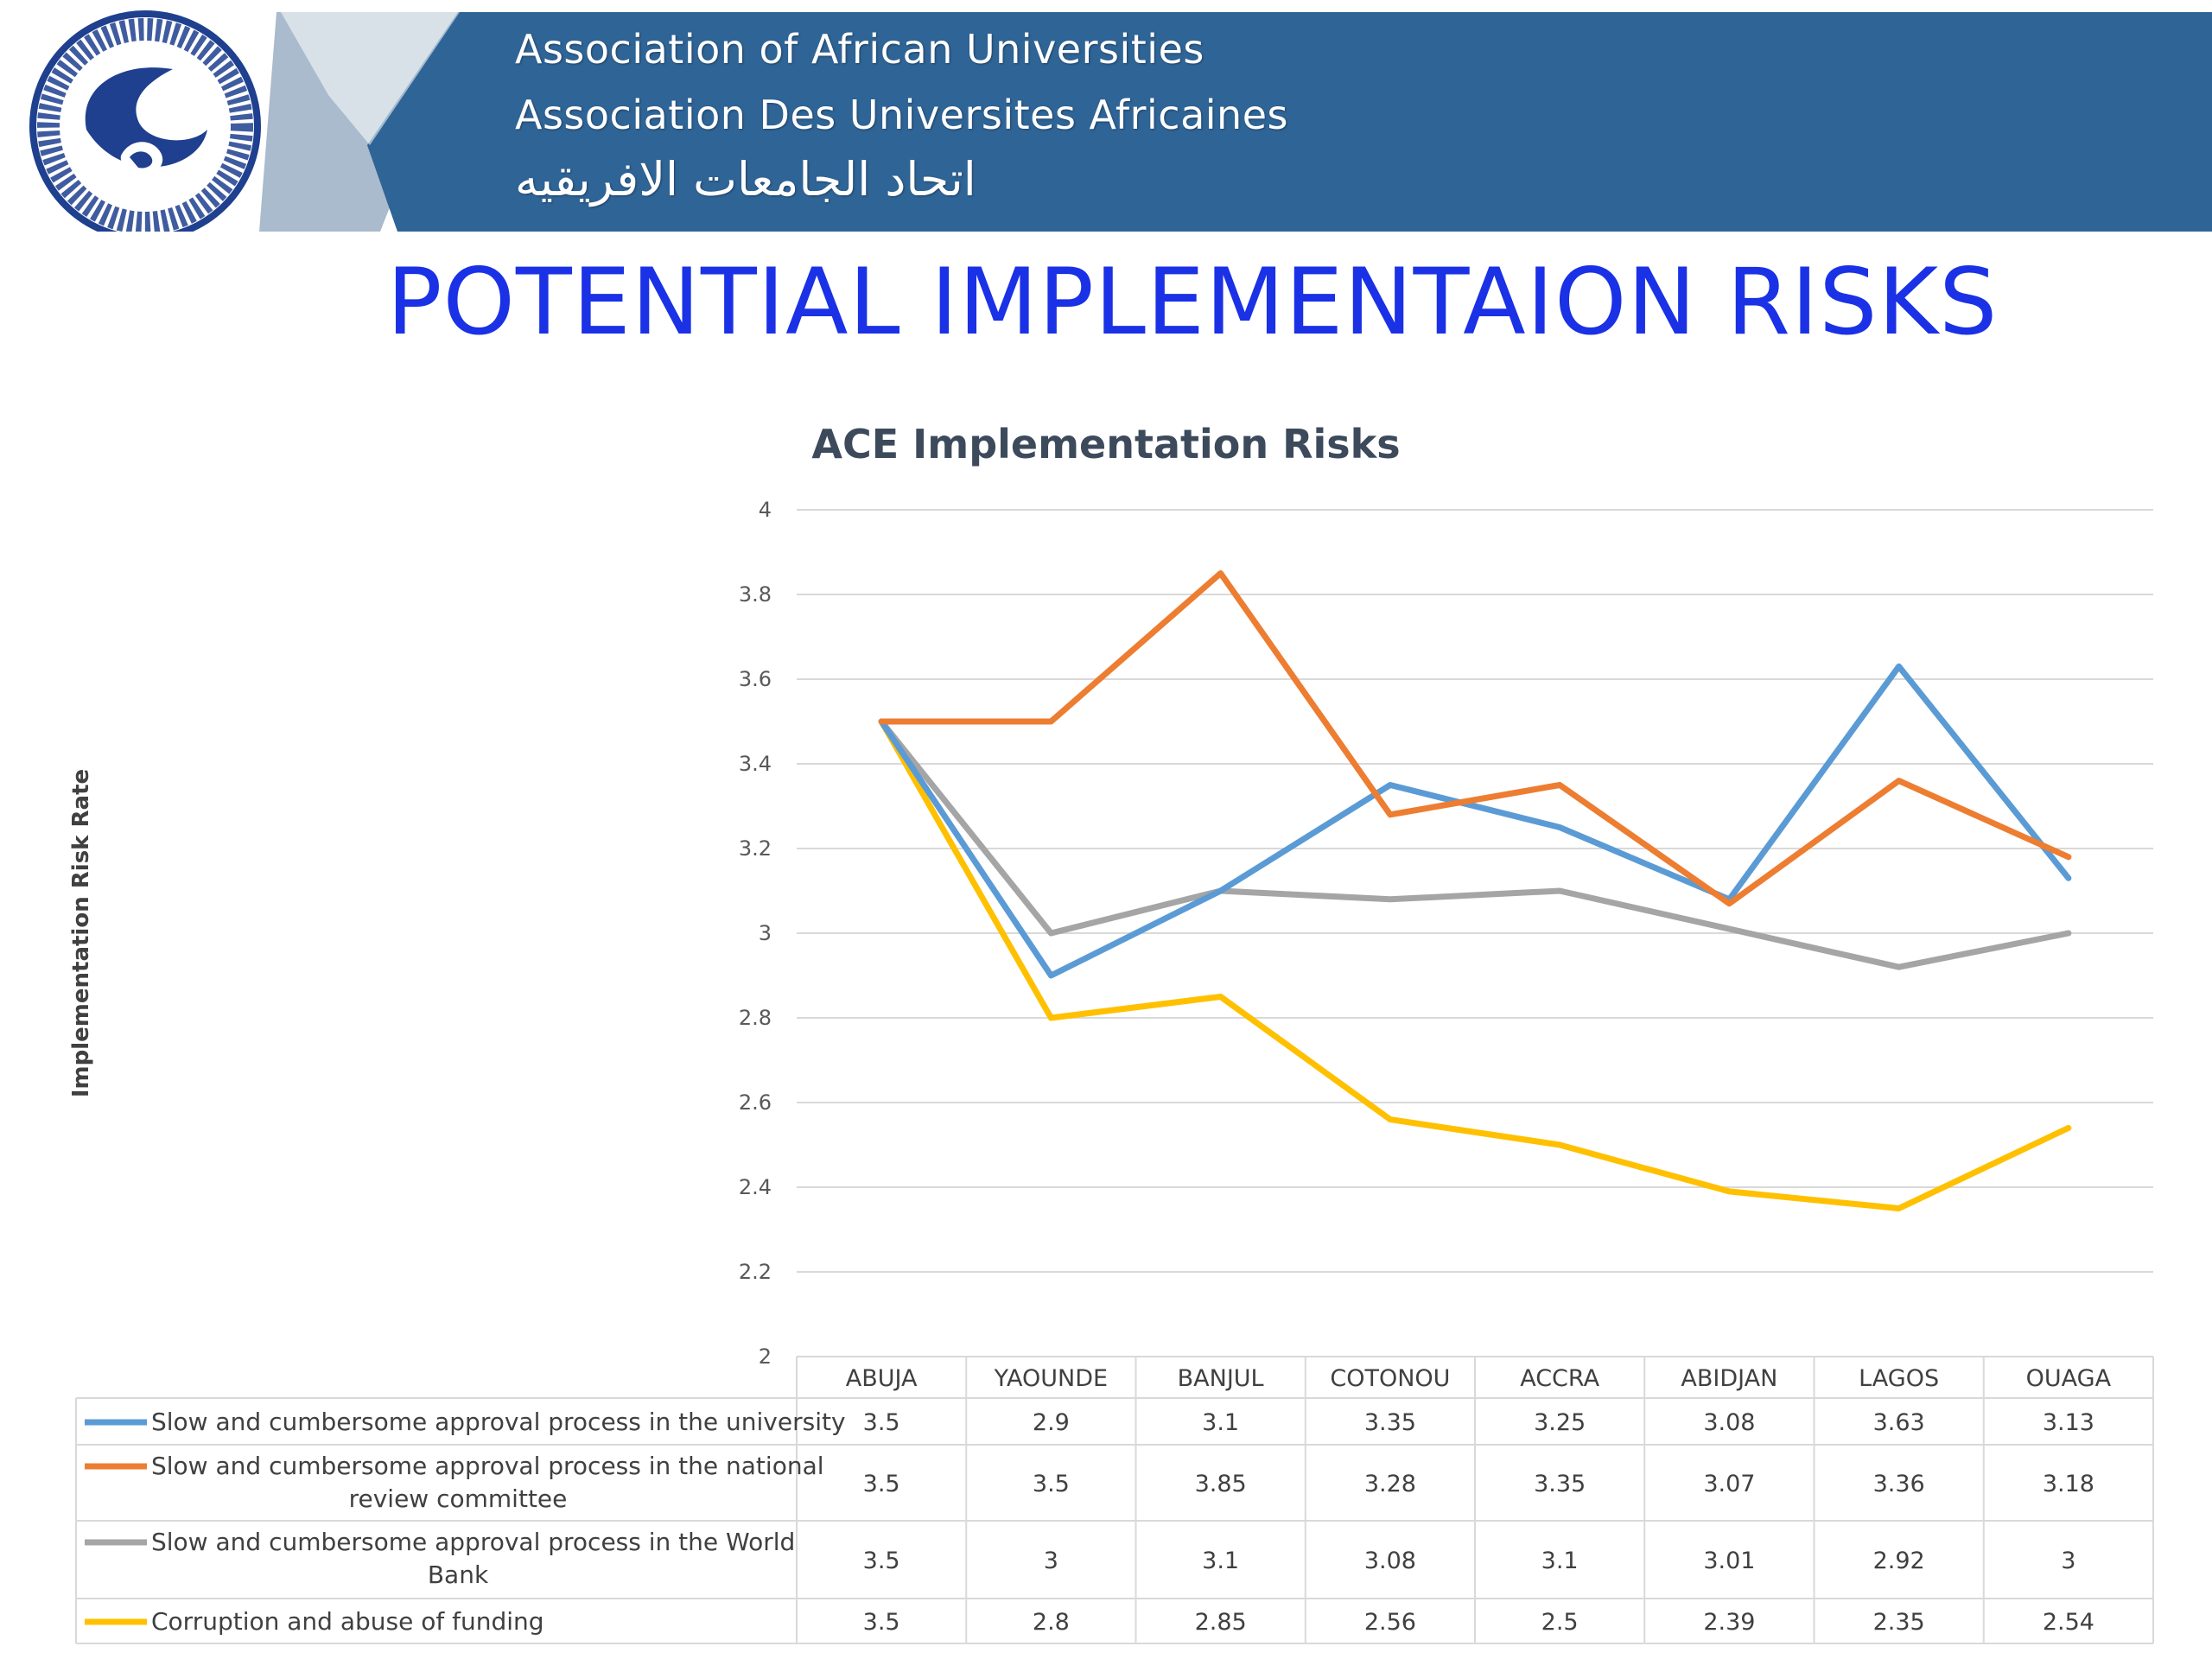 This screenshot has height=1659, width=2212. Describe the element at coordinates (1390, 1484) in the screenshot. I see `data-cell-value: 3.28` at that location.